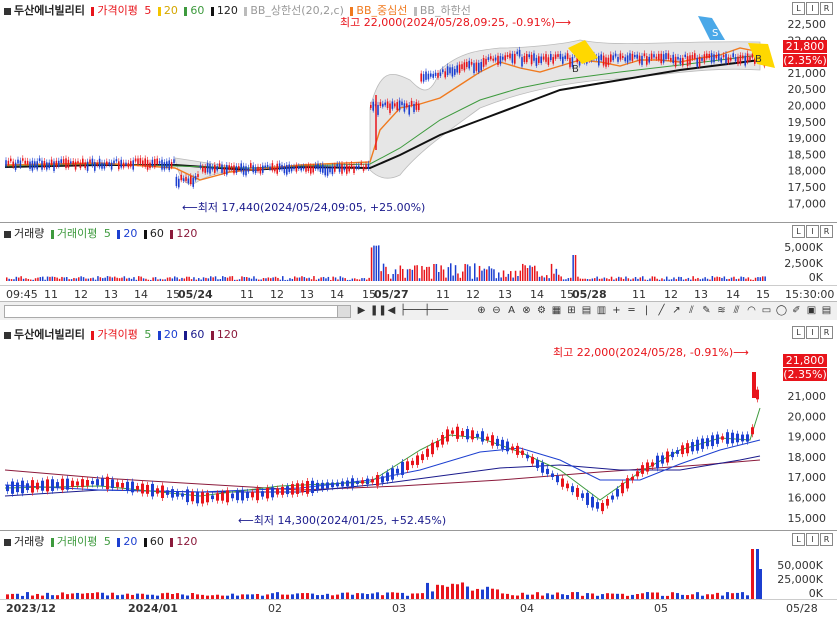  I want to click on zoom-in-icon: ⊕, so click(481, 310).